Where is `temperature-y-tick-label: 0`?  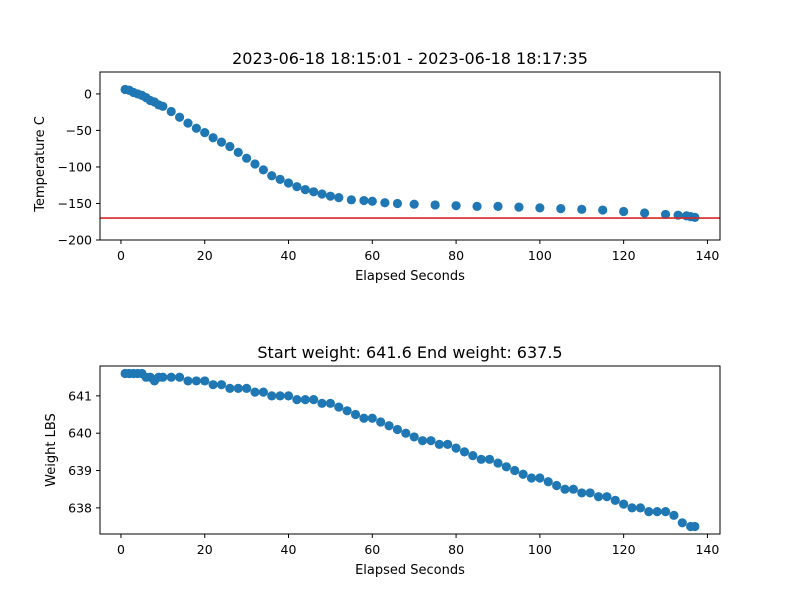 temperature-y-tick-label: 0 is located at coordinates (88, 93).